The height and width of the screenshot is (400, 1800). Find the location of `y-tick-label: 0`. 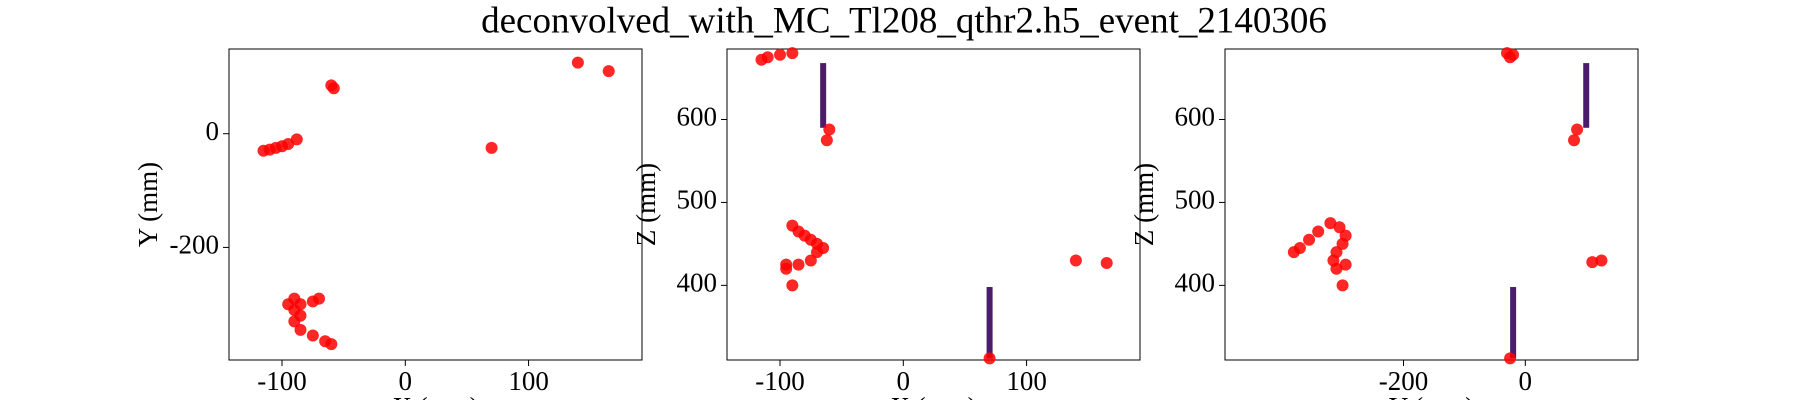

y-tick-label: 0 is located at coordinates (213, 131).